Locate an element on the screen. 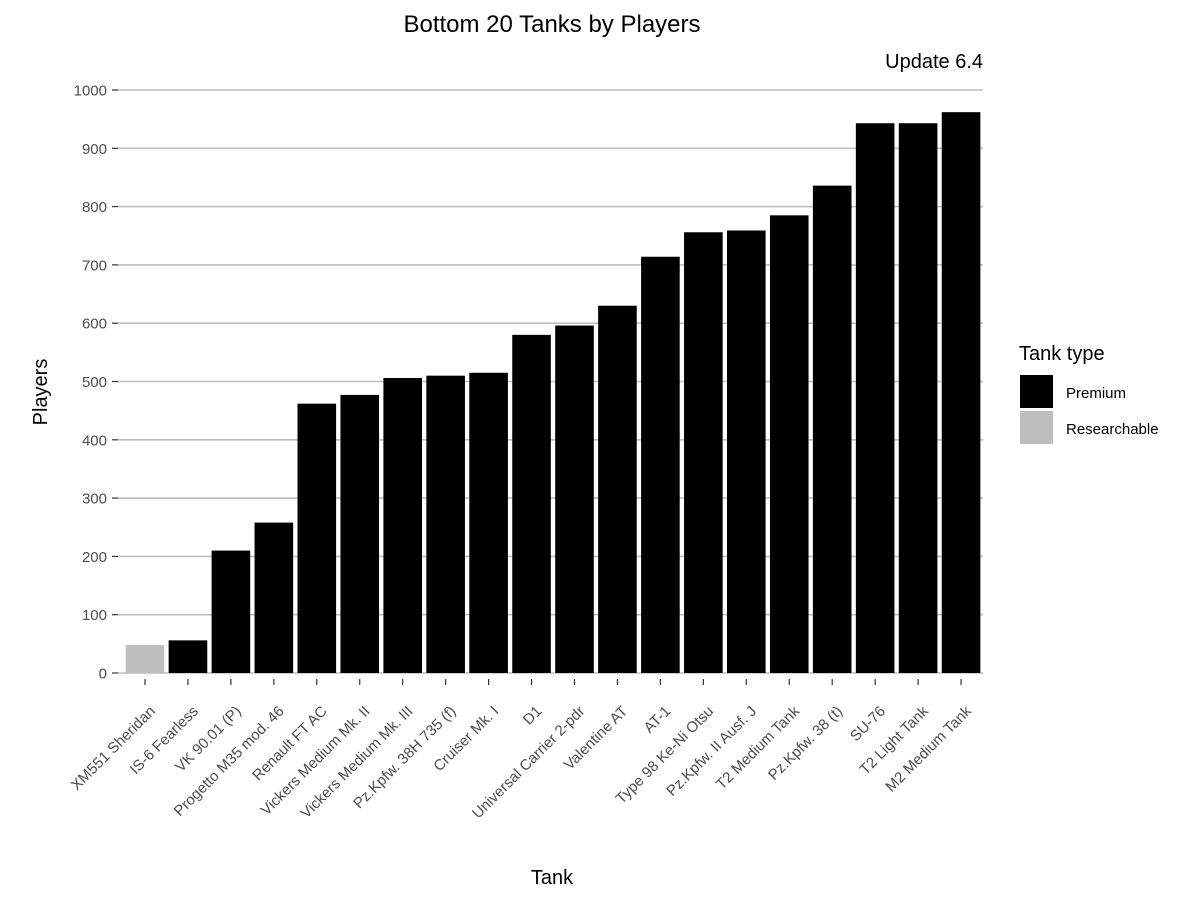 This screenshot has width=1200, height=900. y-tick-label: 400 is located at coordinates (94, 440).